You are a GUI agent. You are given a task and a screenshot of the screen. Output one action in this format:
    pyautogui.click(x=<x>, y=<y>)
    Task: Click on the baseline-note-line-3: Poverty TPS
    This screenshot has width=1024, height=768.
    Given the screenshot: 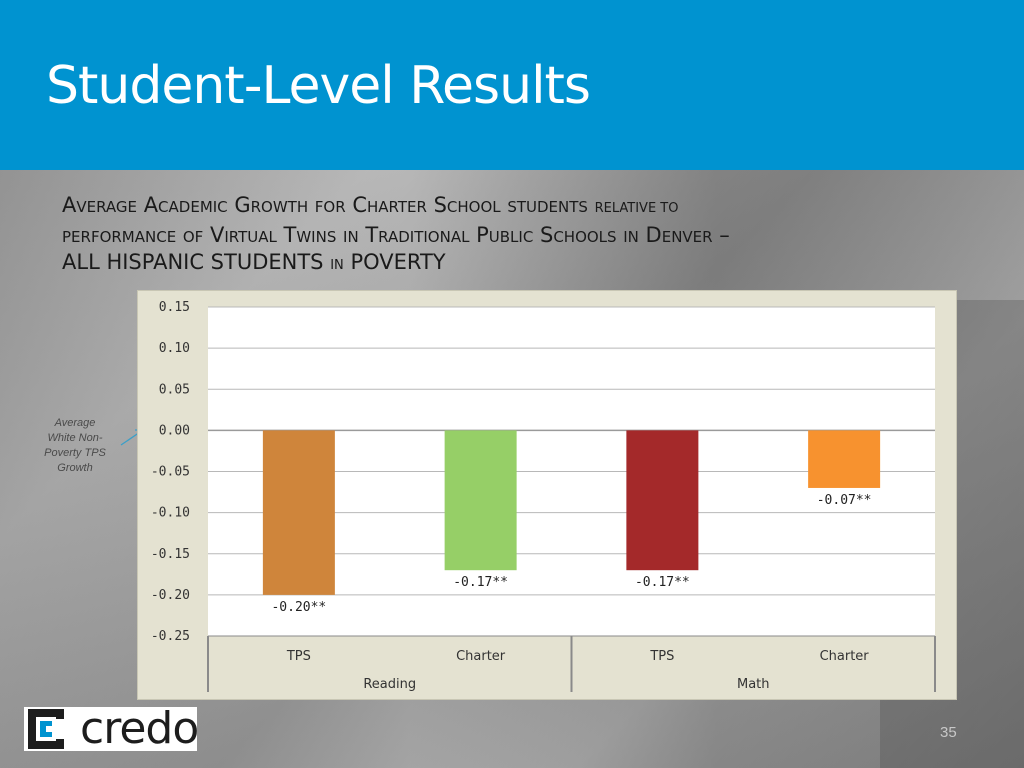 What is the action you would take?
    pyautogui.click(x=75, y=453)
    